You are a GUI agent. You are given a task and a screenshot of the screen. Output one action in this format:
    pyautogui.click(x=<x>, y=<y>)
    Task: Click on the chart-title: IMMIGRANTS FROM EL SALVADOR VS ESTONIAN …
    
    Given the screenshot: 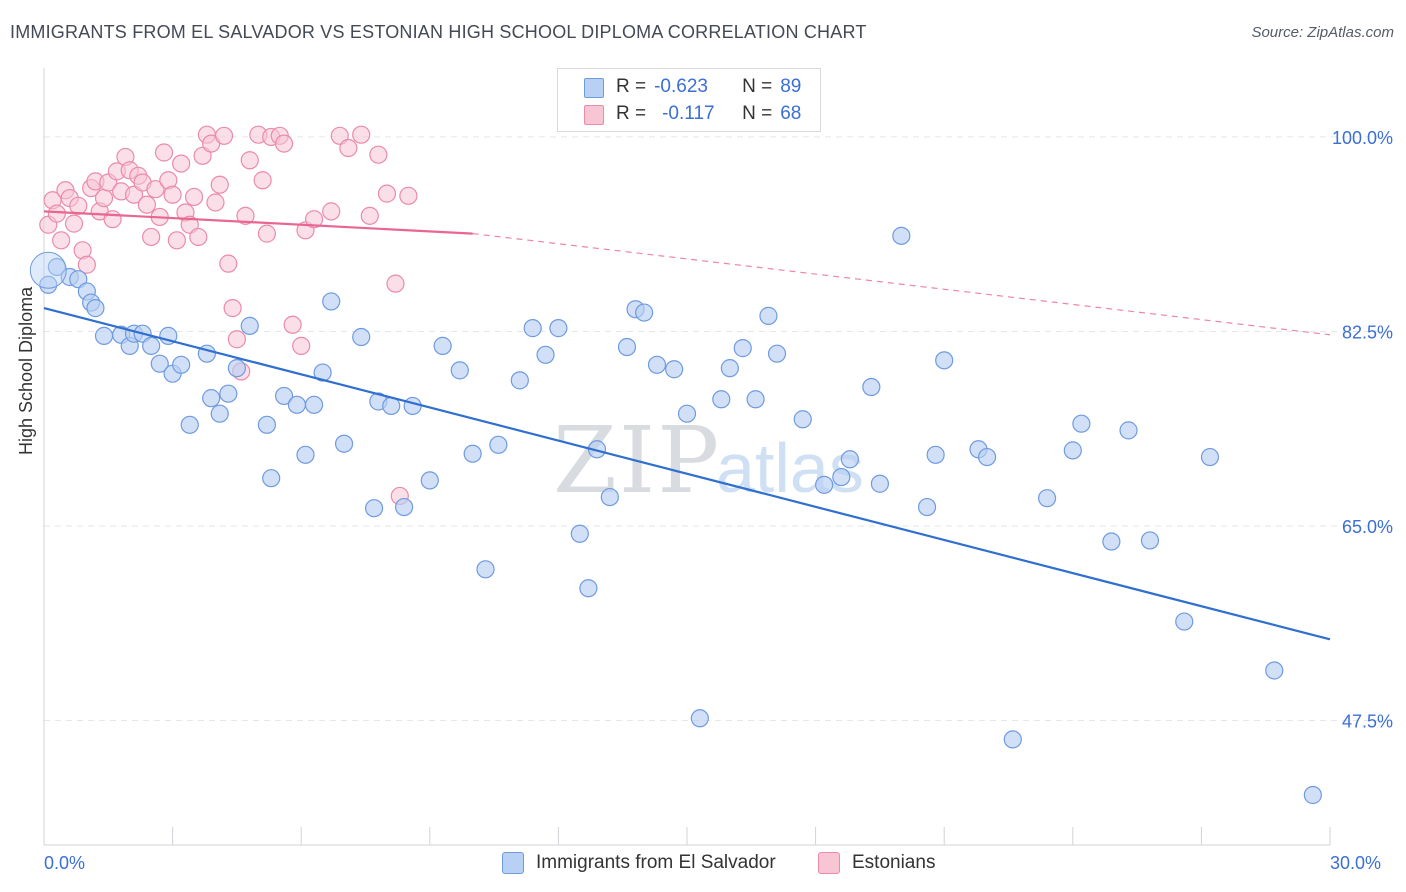 What is the action you would take?
    pyautogui.click(x=438, y=32)
    